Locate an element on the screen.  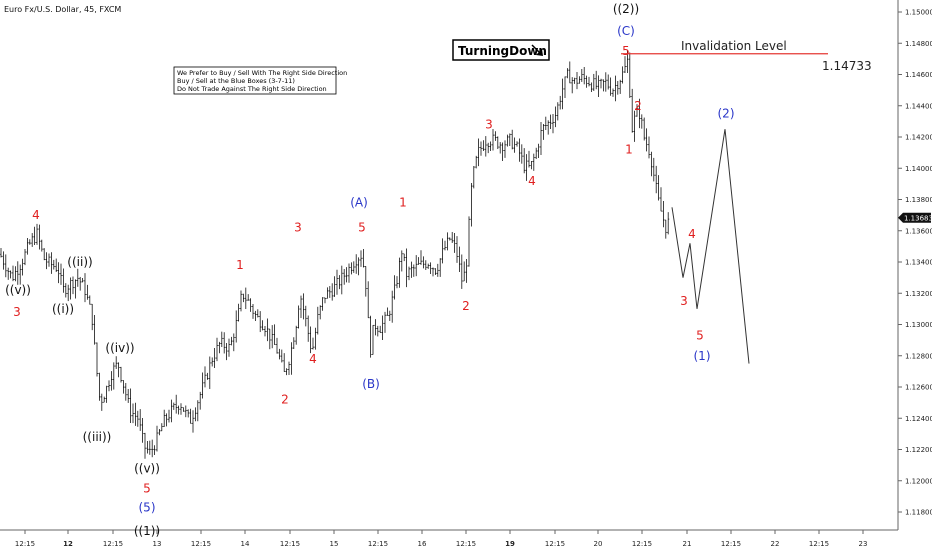
turning-down-badge: TurningDown is located at coordinates (501, 50).